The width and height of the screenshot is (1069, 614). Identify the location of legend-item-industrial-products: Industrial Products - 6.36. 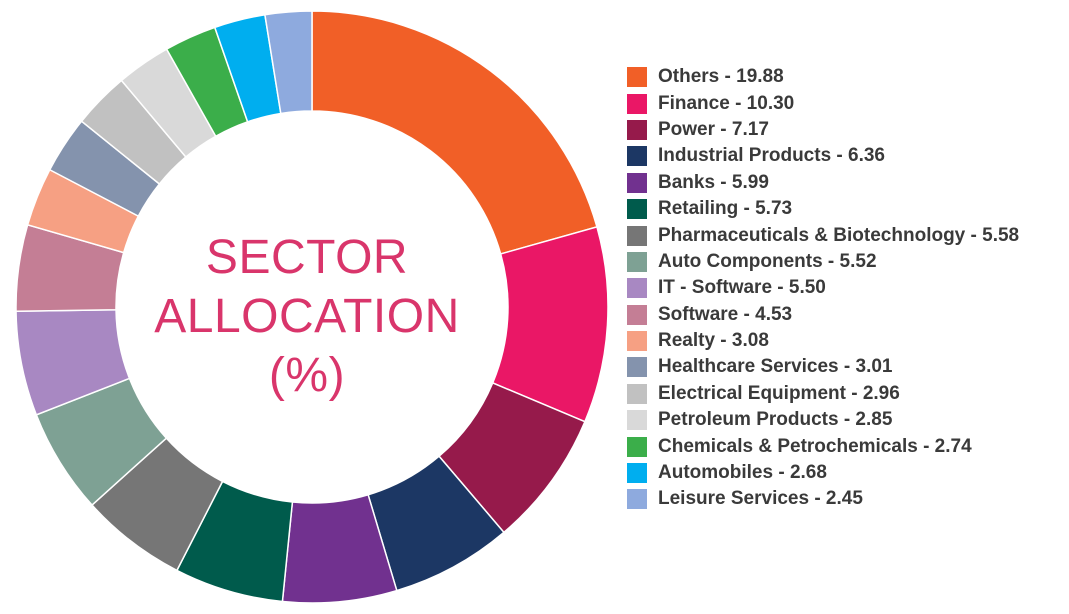
(847, 156).